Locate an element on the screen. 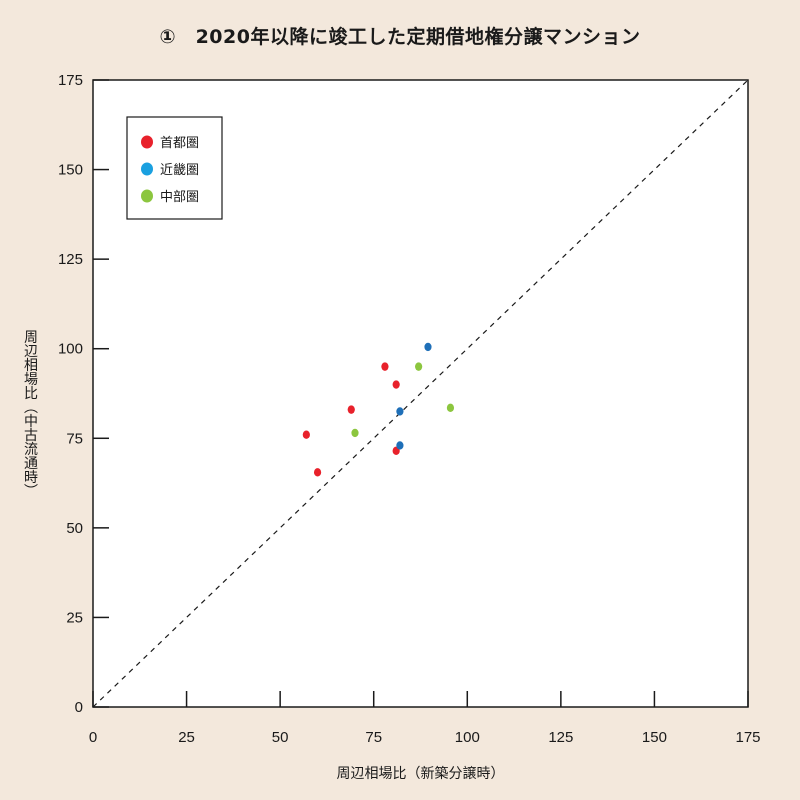 This screenshot has width=800, height=800. x-tick-label: 0 is located at coordinates (93, 737).